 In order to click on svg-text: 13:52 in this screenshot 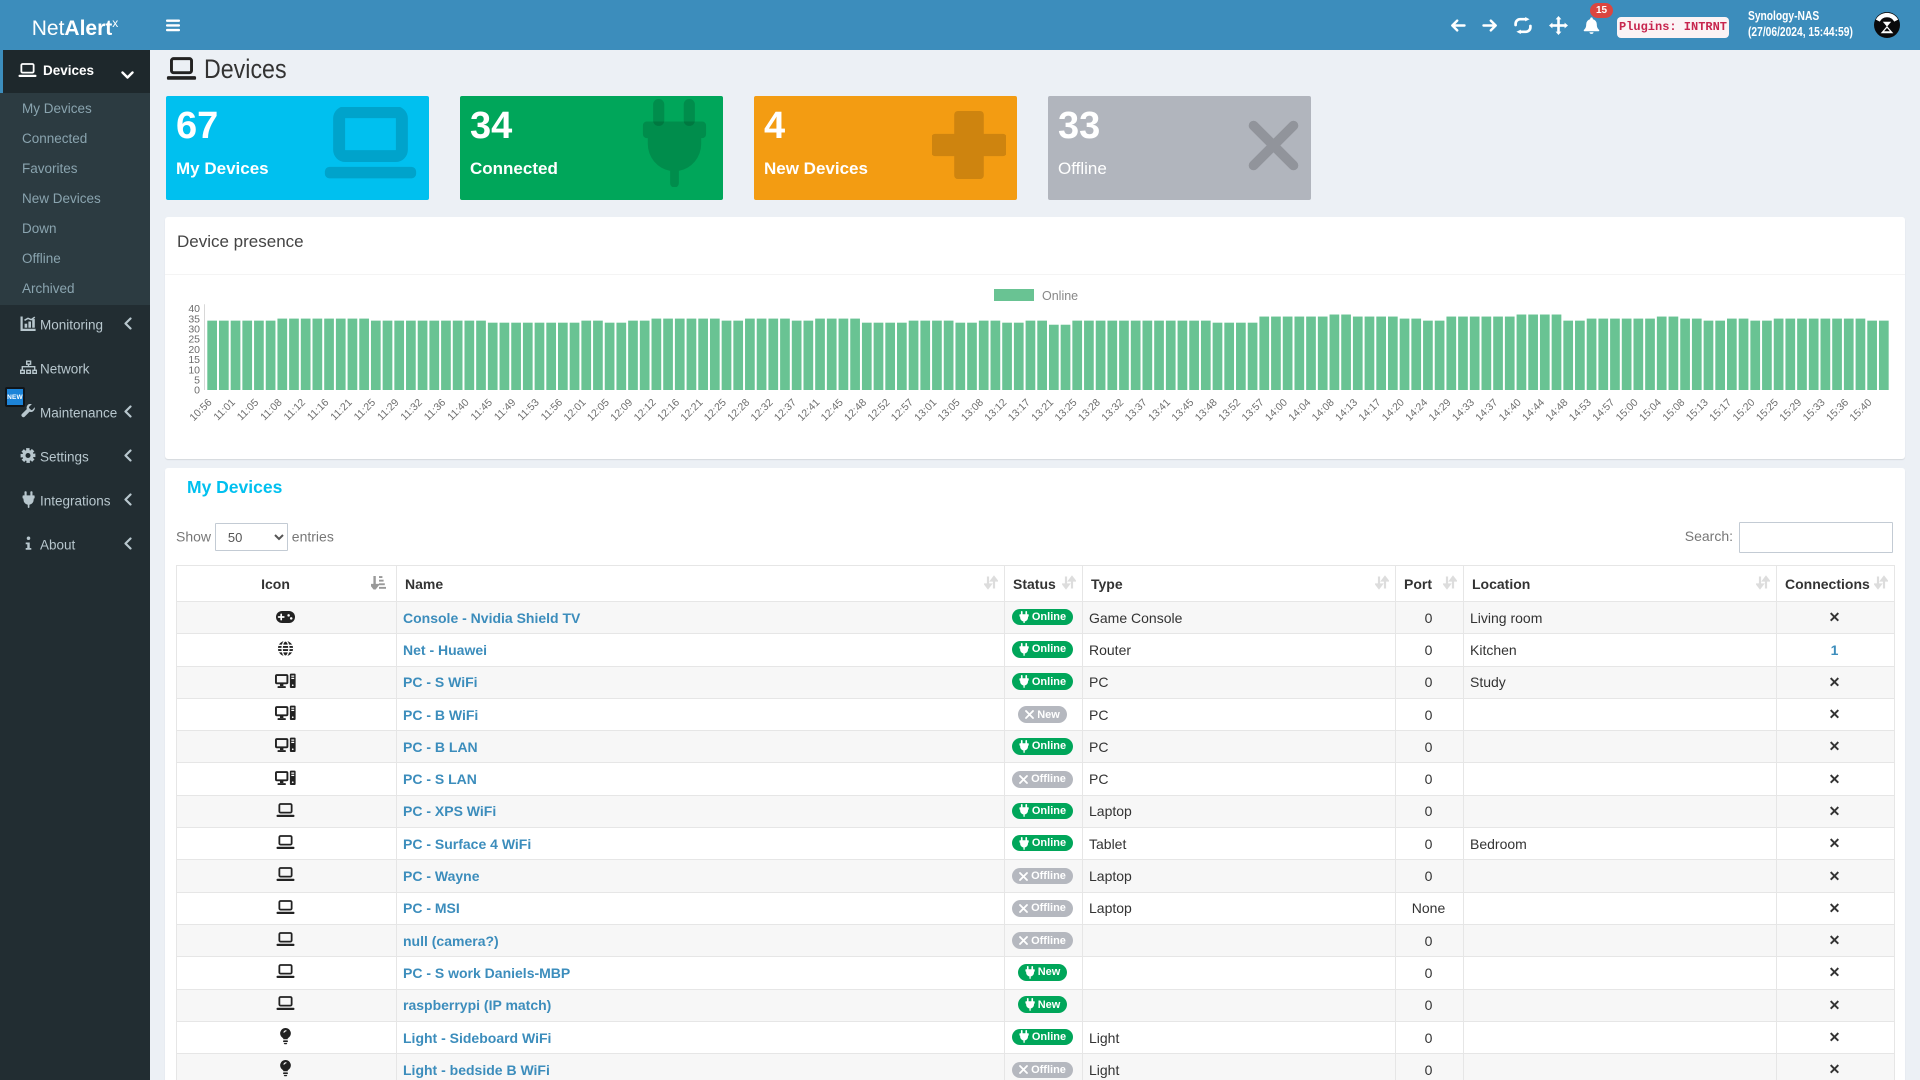, I will do `click(1229, 410)`.